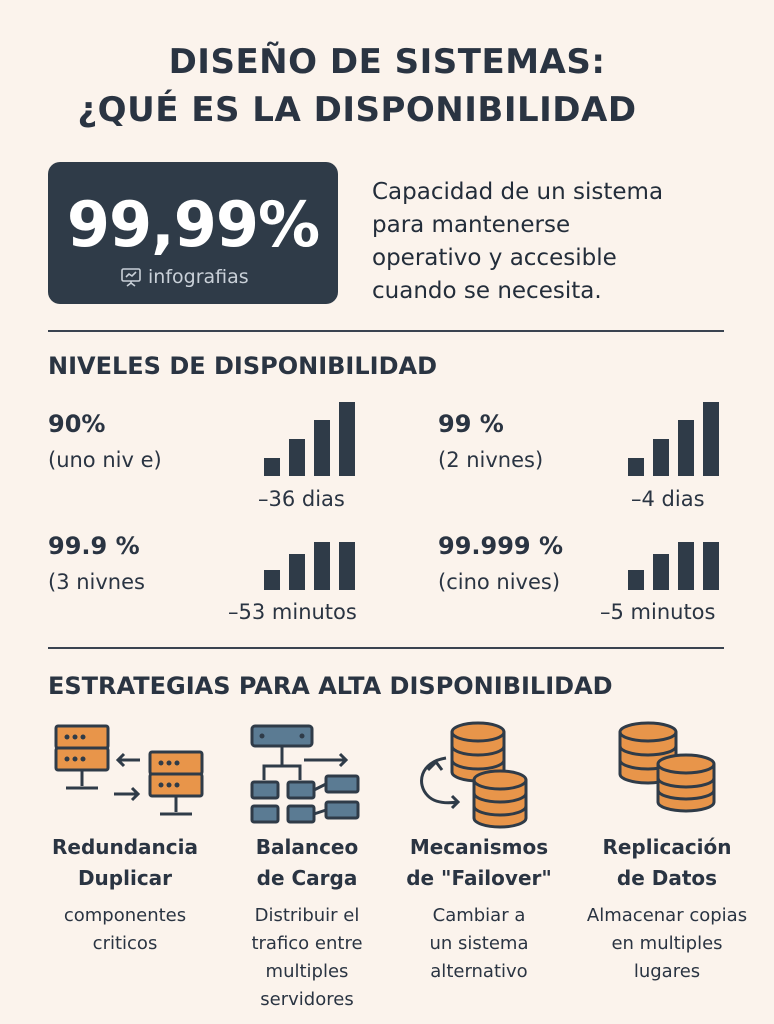 This screenshot has width=774, height=1024. Describe the element at coordinates (307, 847) in the screenshot. I see `strategy-title-line: Balanceo` at that location.